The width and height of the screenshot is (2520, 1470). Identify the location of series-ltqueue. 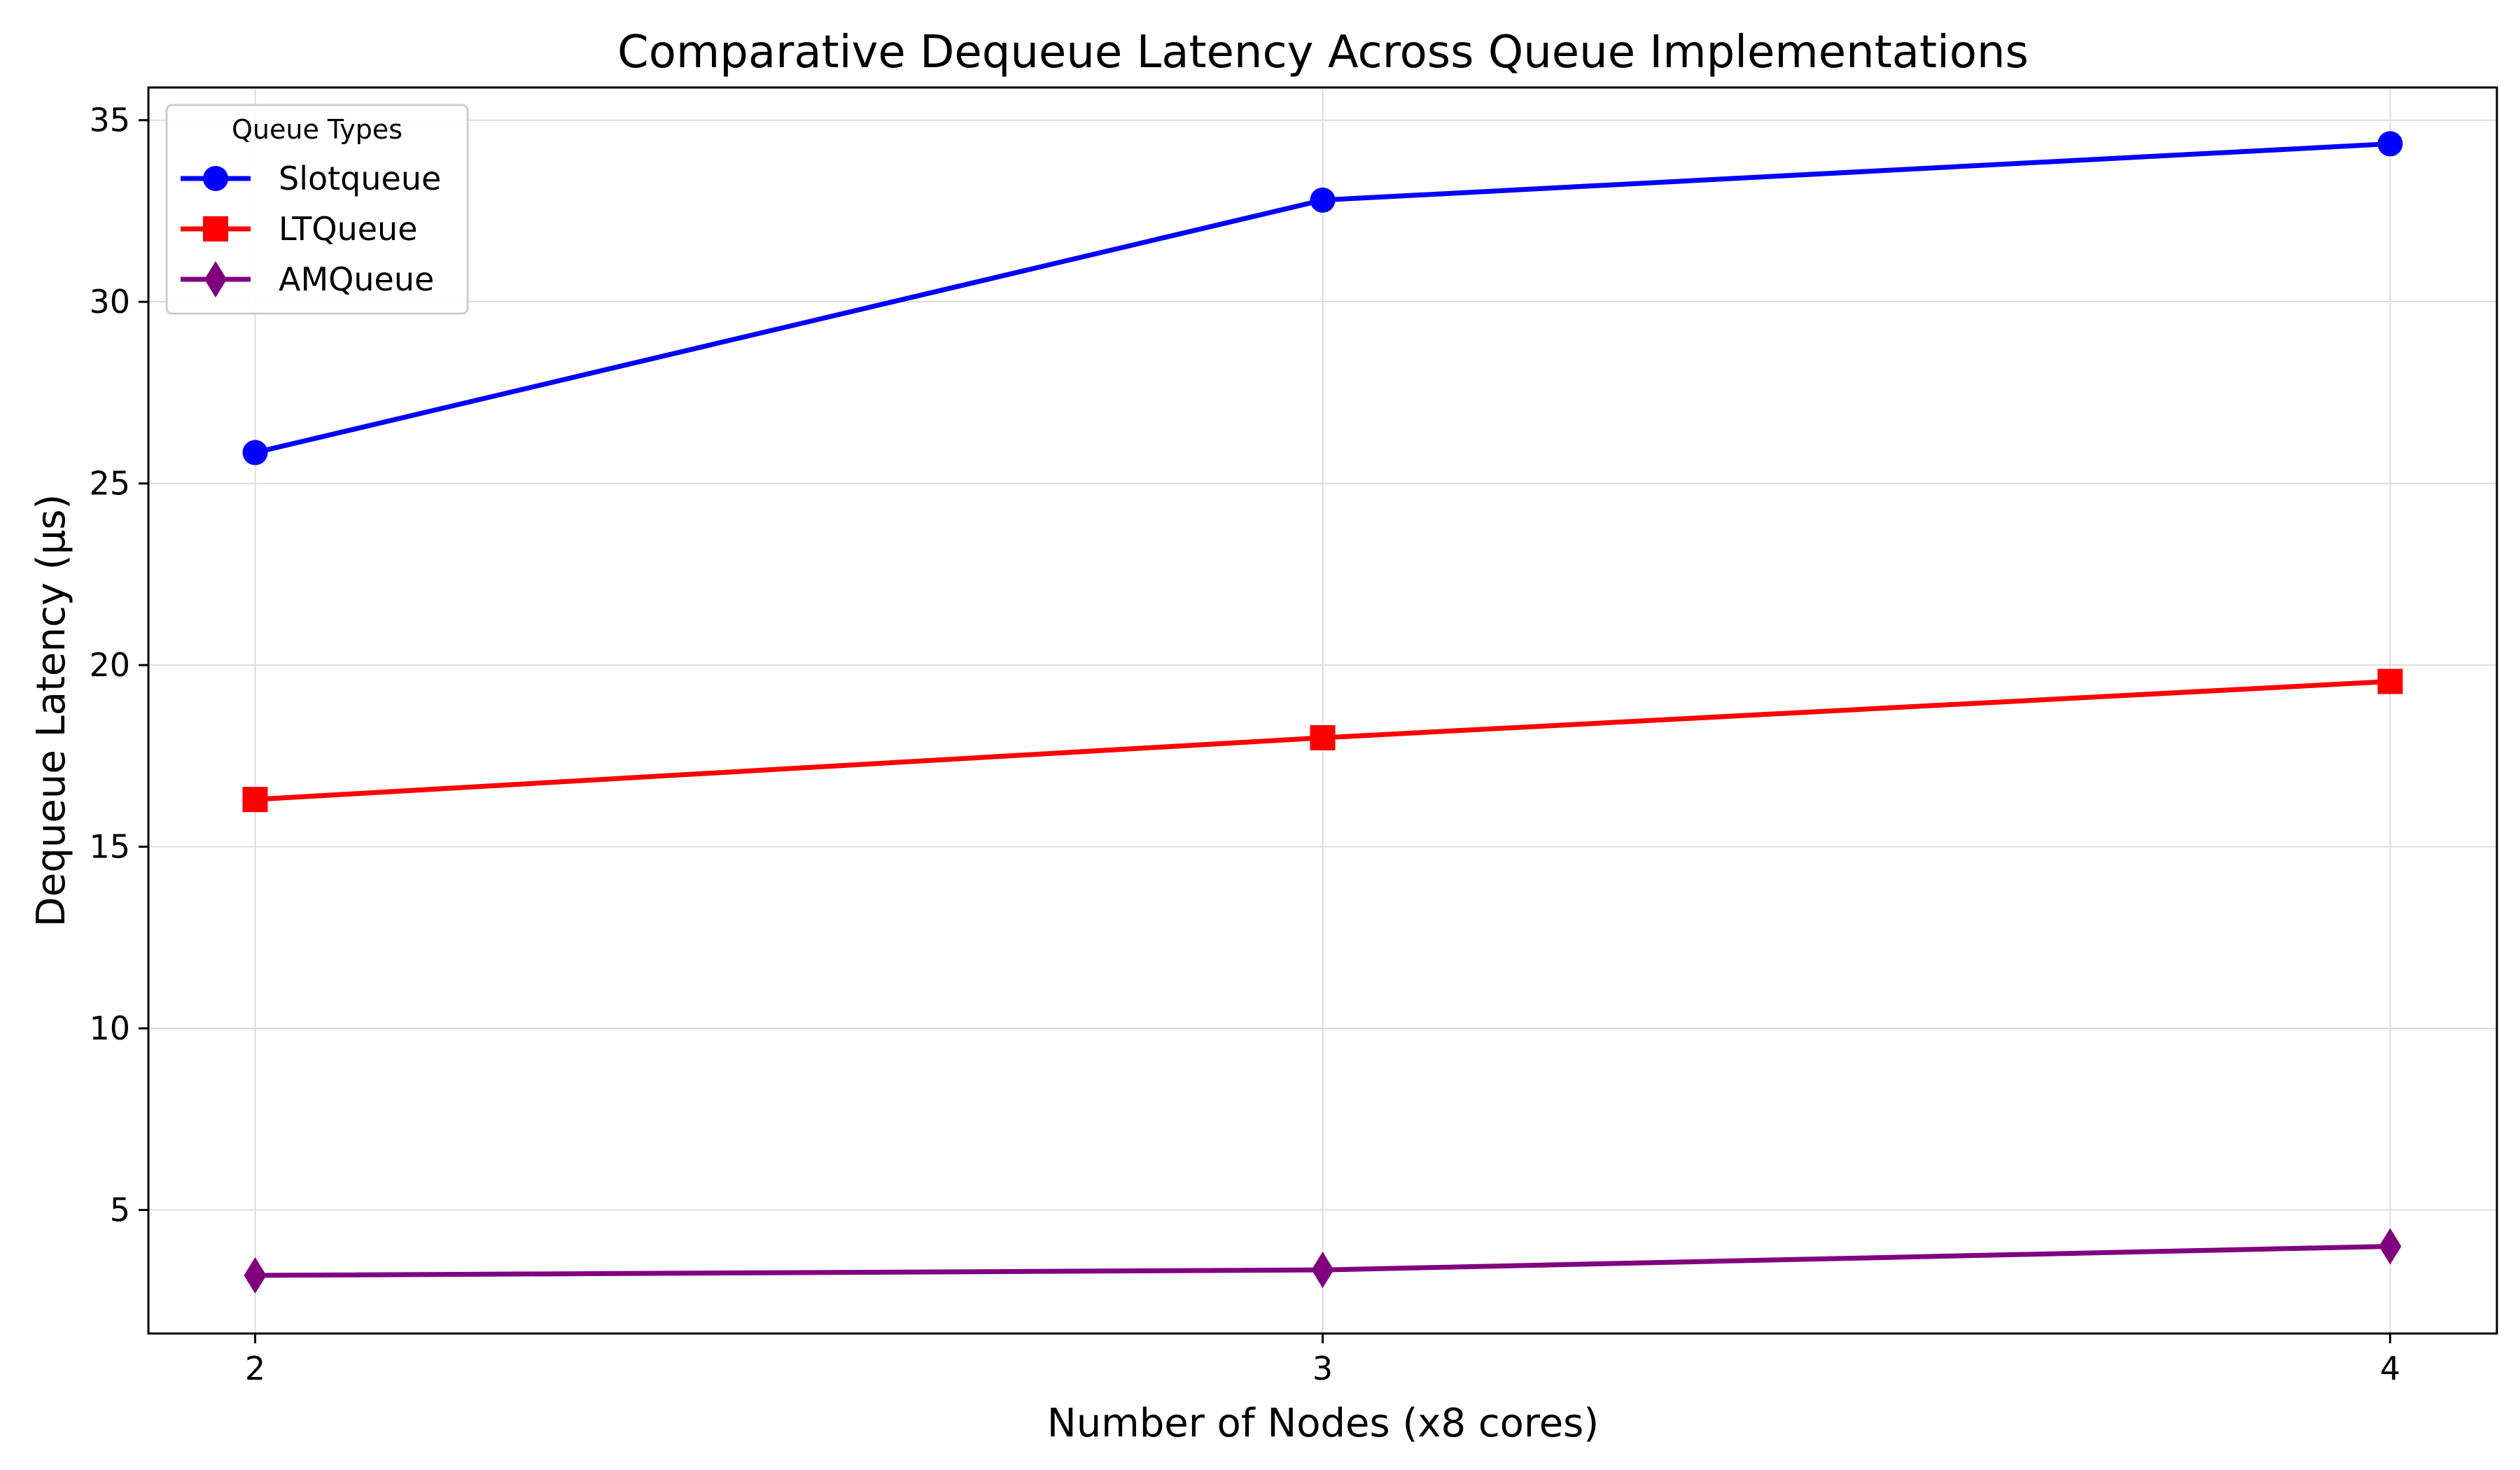
(1322, 740).